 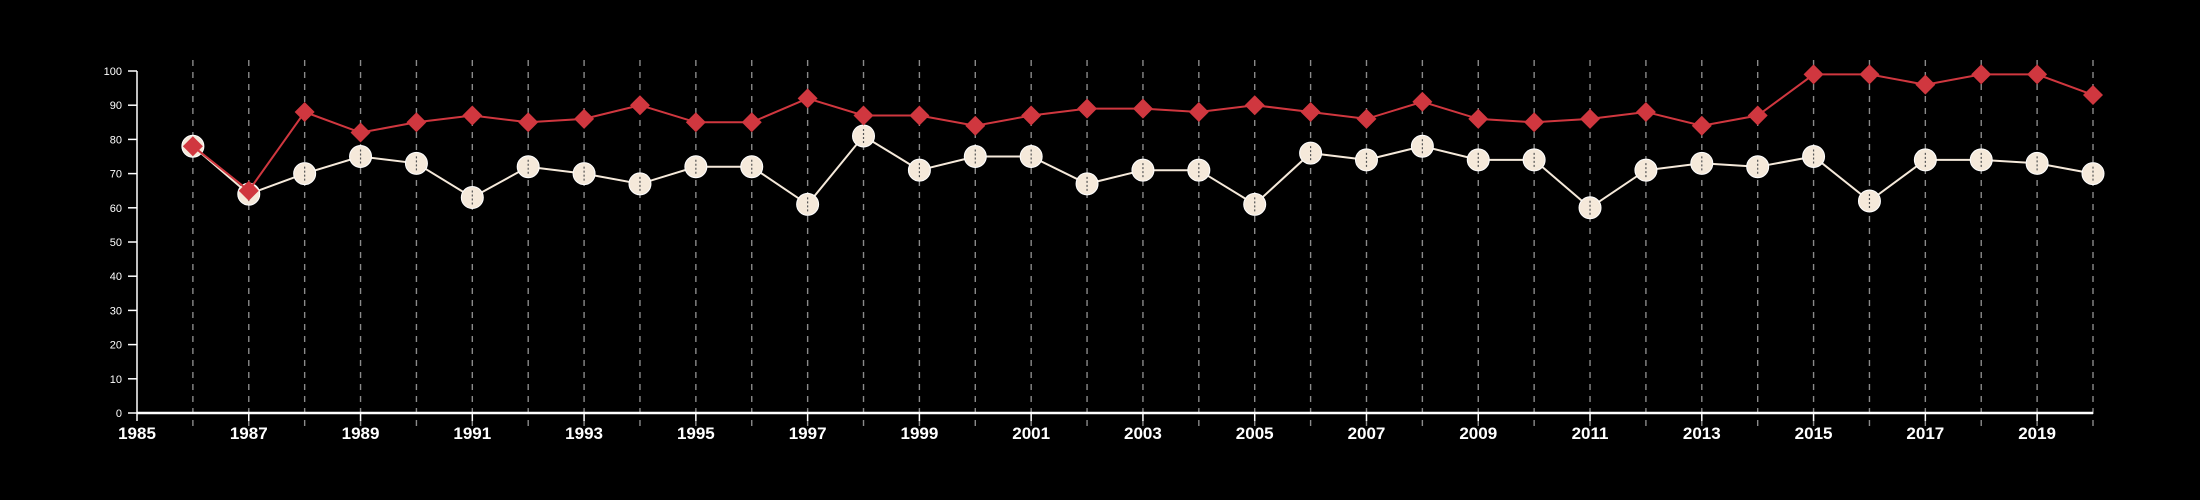 What do you see at coordinates (808, 433) in the screenshot?
I see `x-tick-label-1997: 1997` at bounding box center [808, 433].